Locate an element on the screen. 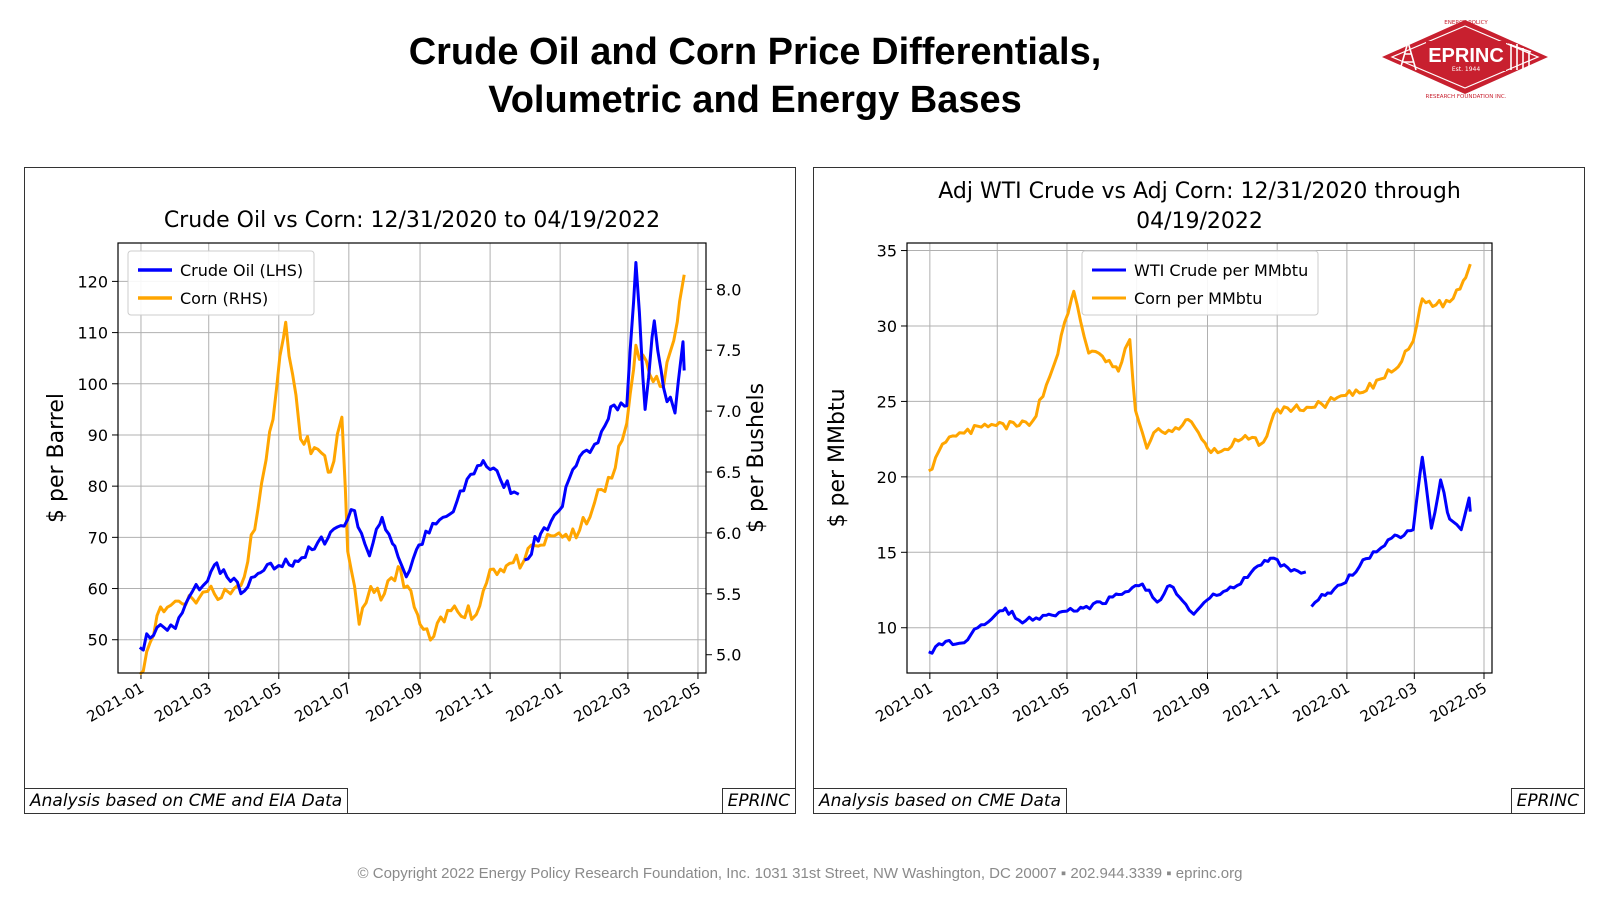 This screenshot has height=900, width=1600. chart-legend: Crude Oil (LHS) Corn (RHS) is located at coordinates (221, 283).